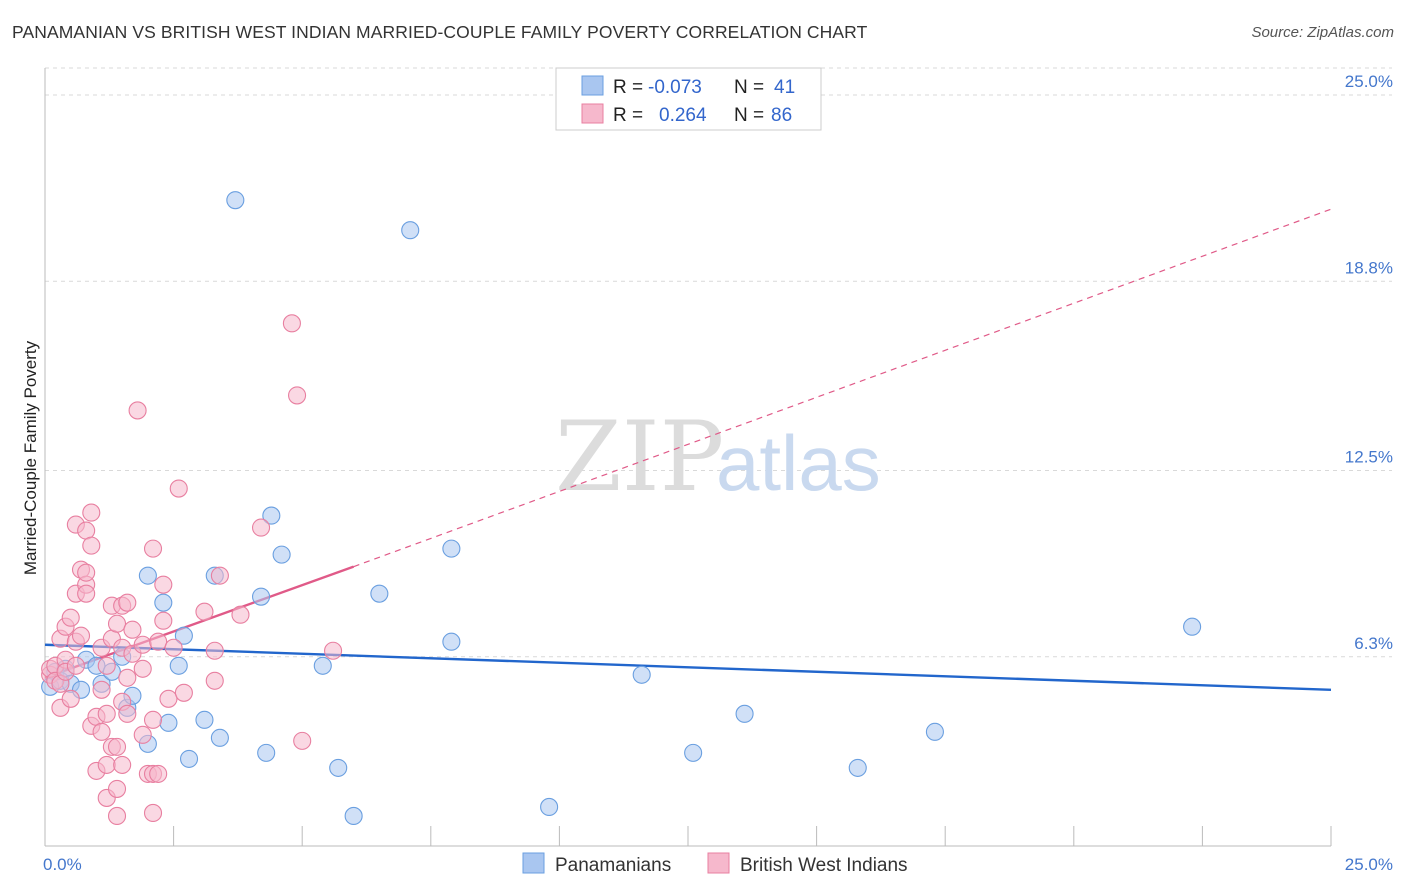  Describe the element at coordinates (749, 87) in the screenshot. I see `legend-n-label-1: N =` at that location.